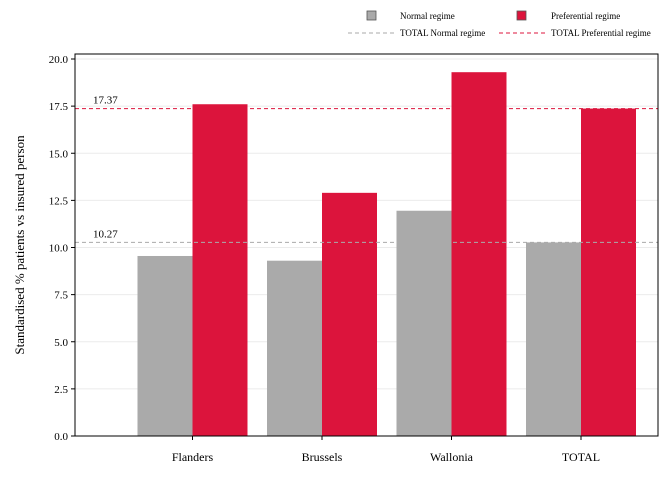 This screenshot has height=480, width=672. What do you see at coordinates (165, 345) in the screenshot?
I see `bar-normal-flanders` at bounding box center [165, 345].